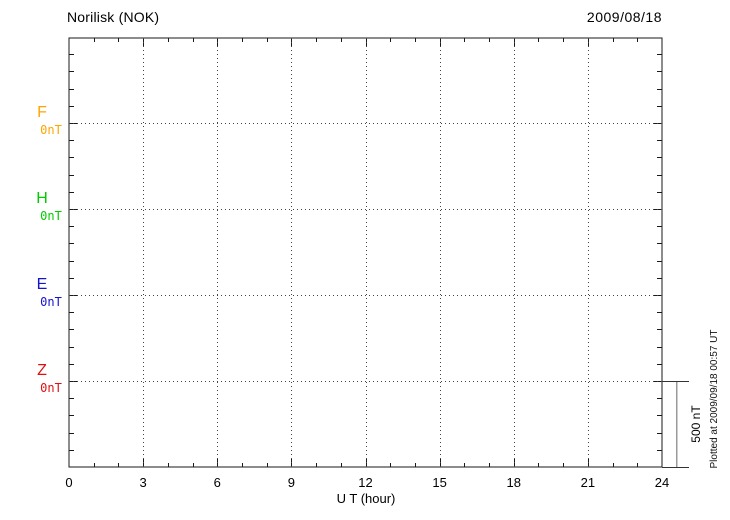  I want to click on x-tick-label-15: 15, so click(439, 482).